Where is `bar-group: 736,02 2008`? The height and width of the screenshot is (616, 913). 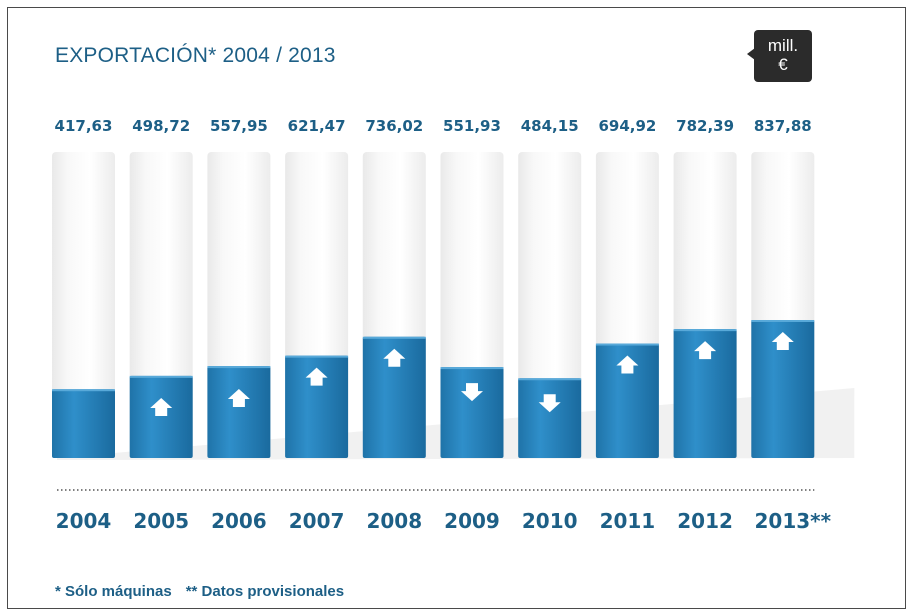 bar-group: 736,02 2008 is located at coordinates (394, 325).